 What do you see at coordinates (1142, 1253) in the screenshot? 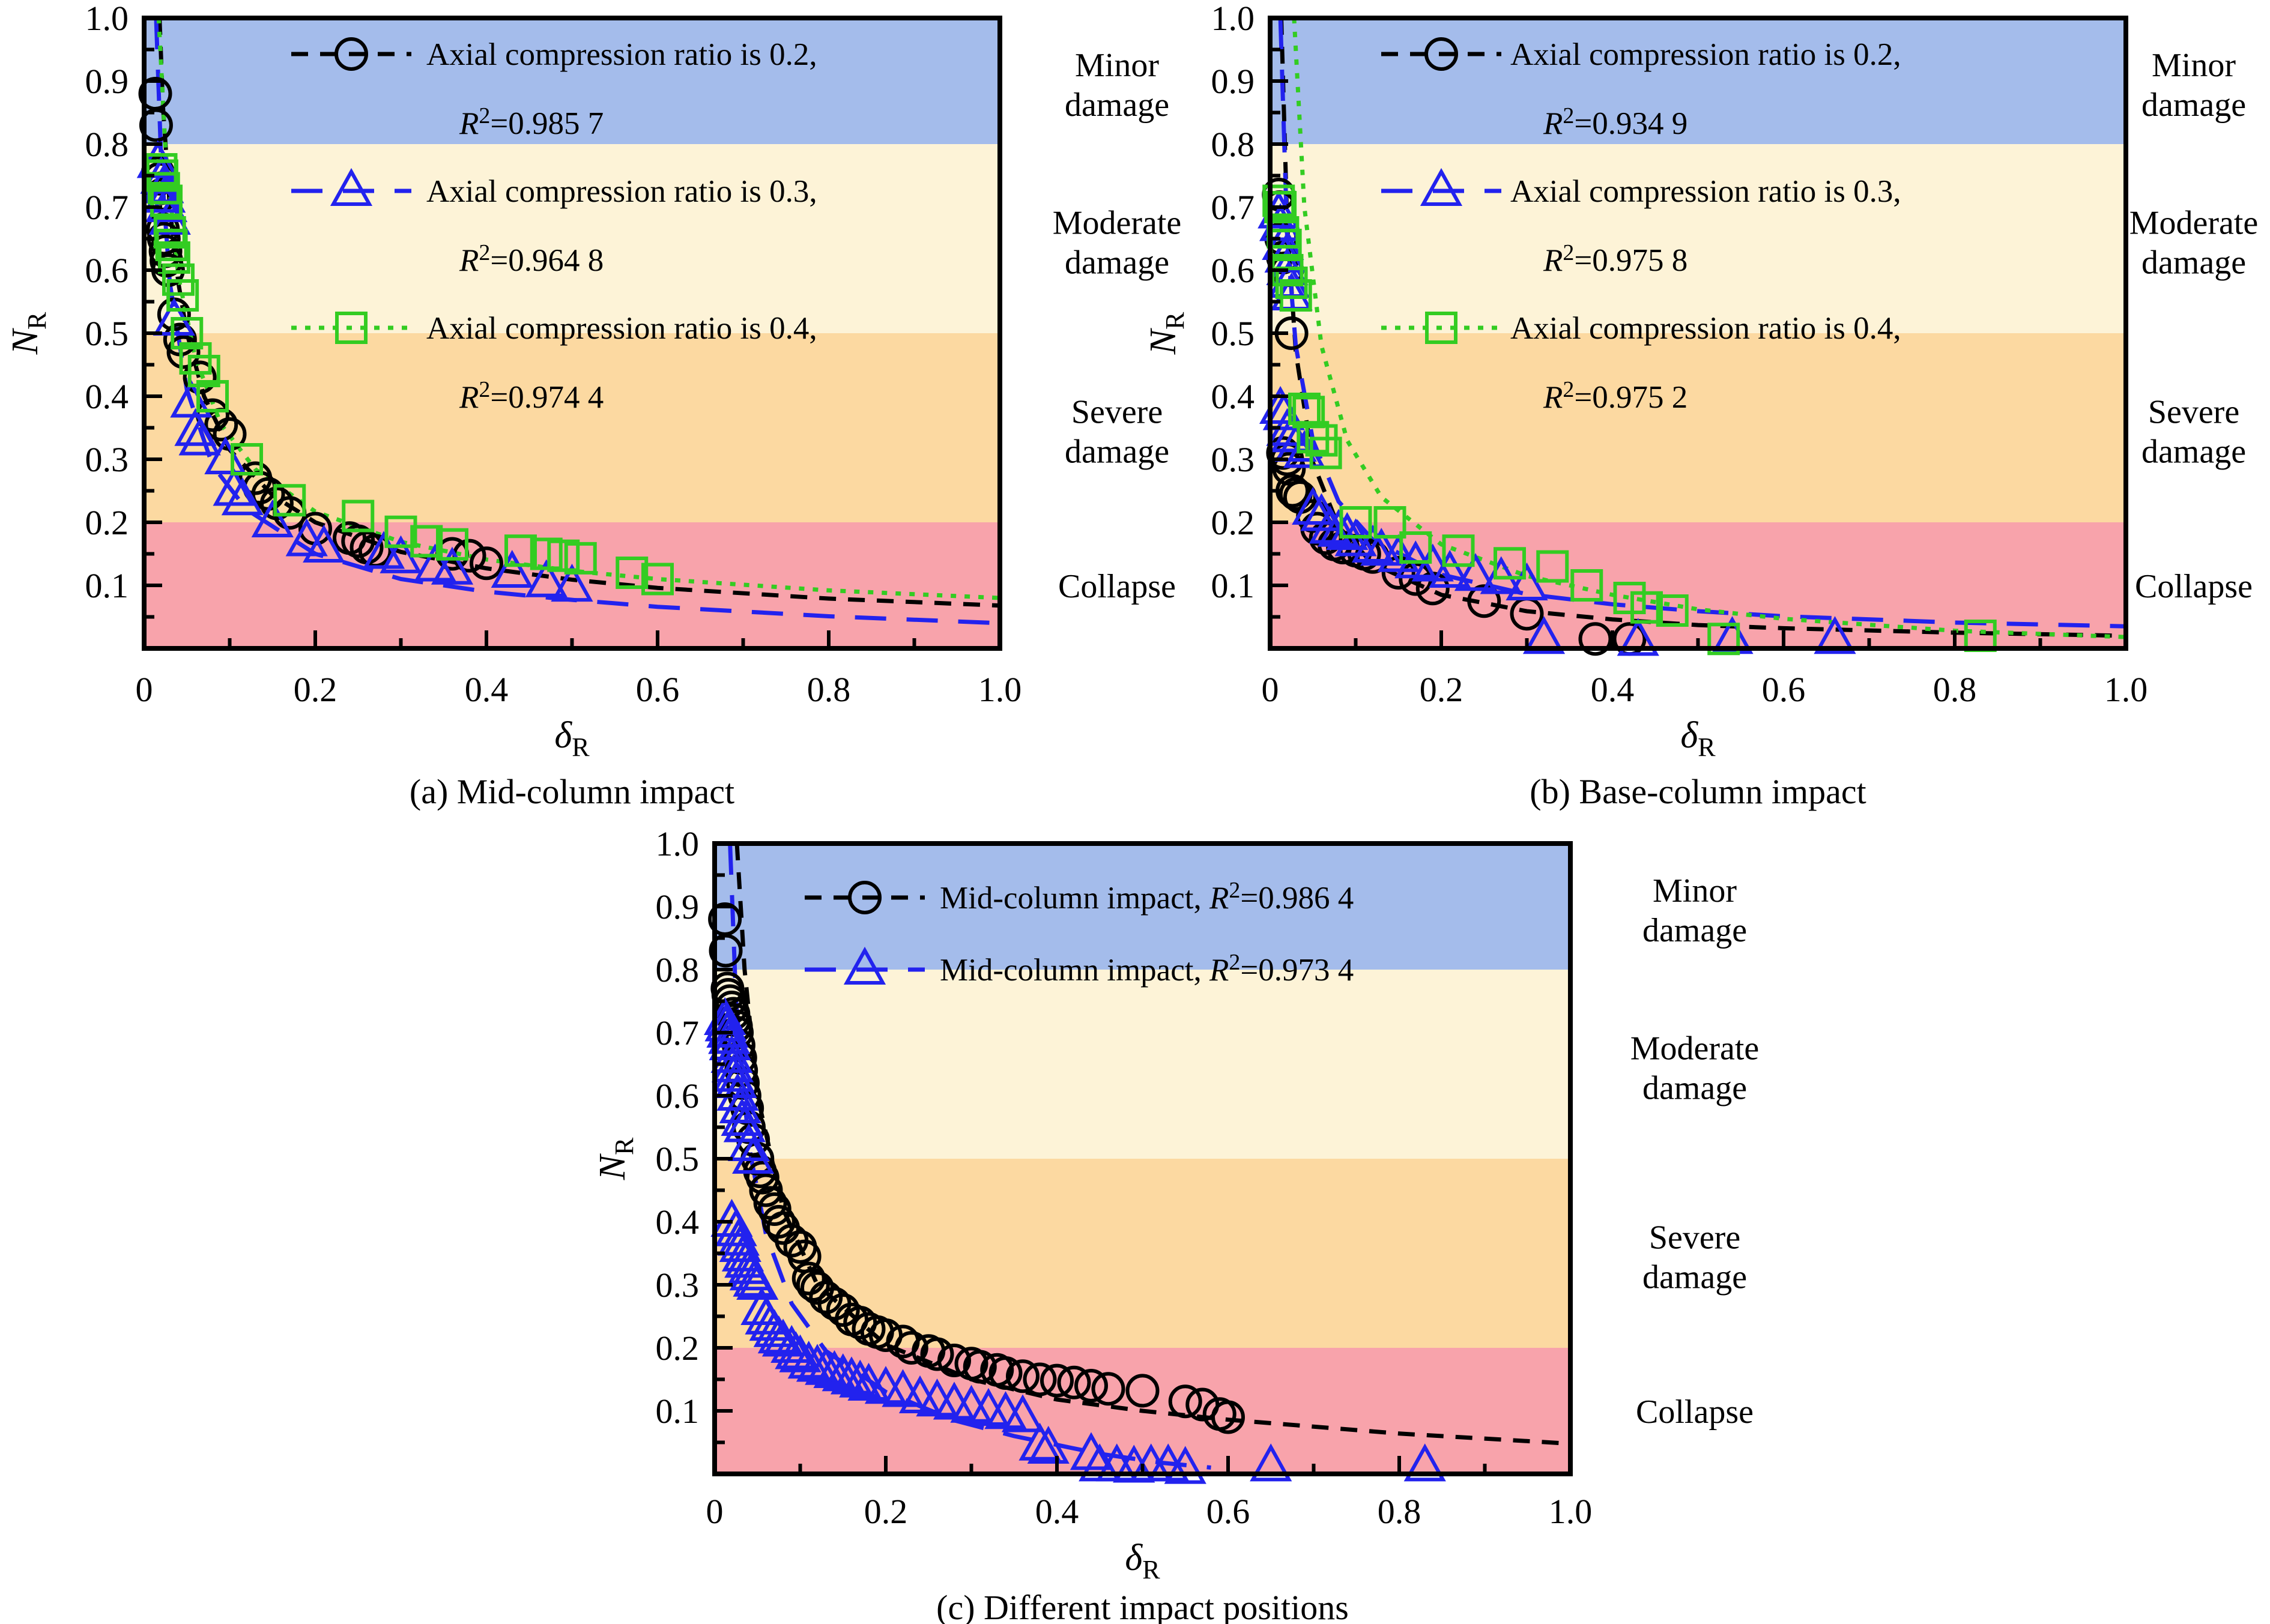
I see `zone-severe` at bounding box center [1142, 1253].